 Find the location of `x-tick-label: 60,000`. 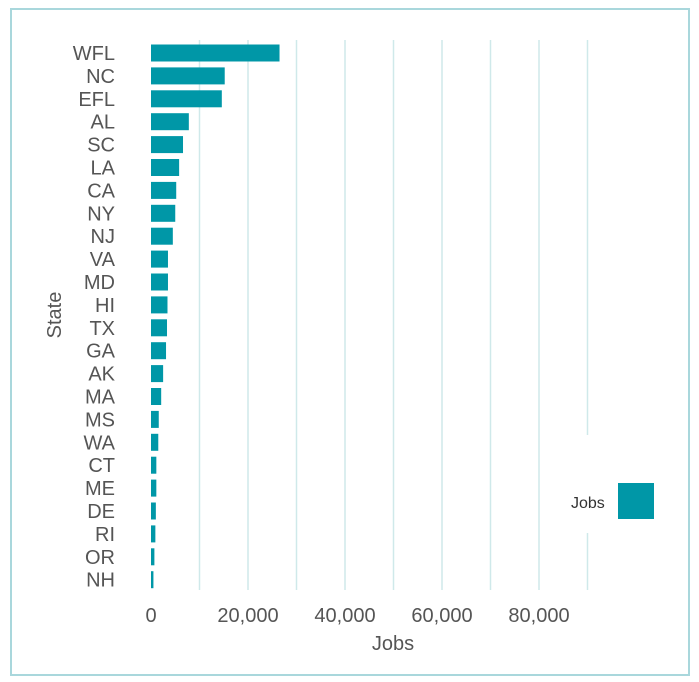

x-tick-label: 60,000 is located at coordinates (441, 616).